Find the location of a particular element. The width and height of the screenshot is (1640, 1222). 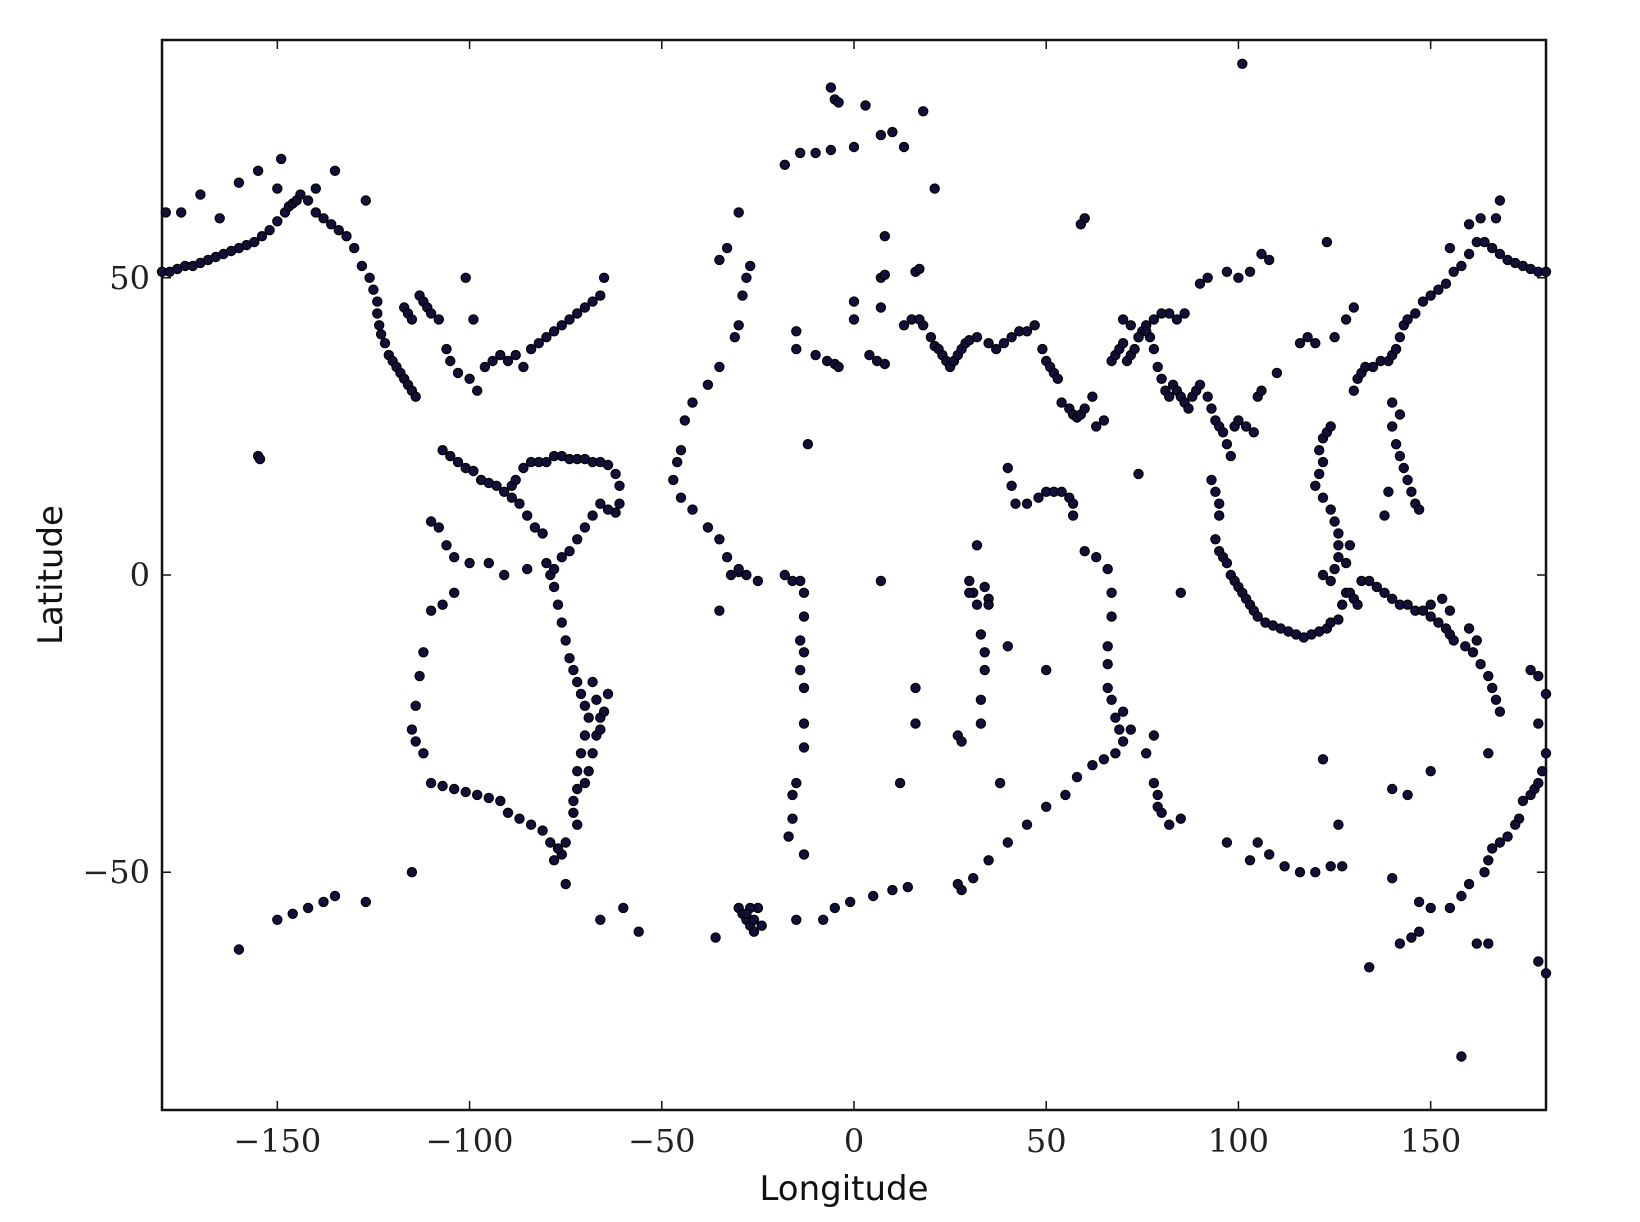

x-tick-label: −150 is located at coordinates (277, 1141).